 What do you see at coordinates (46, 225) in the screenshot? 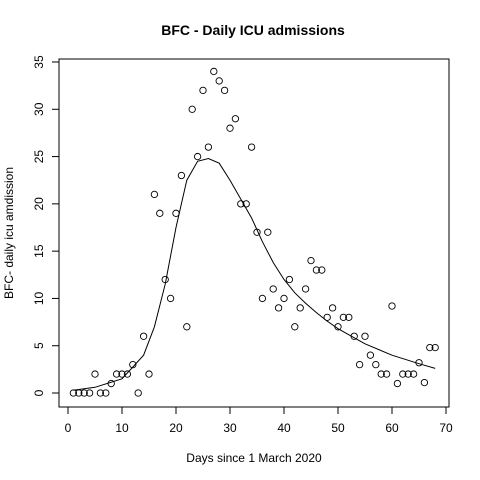
I see `y-axis: 0 5 10 15 20 25 30 35` at bounding box center [46, 225].